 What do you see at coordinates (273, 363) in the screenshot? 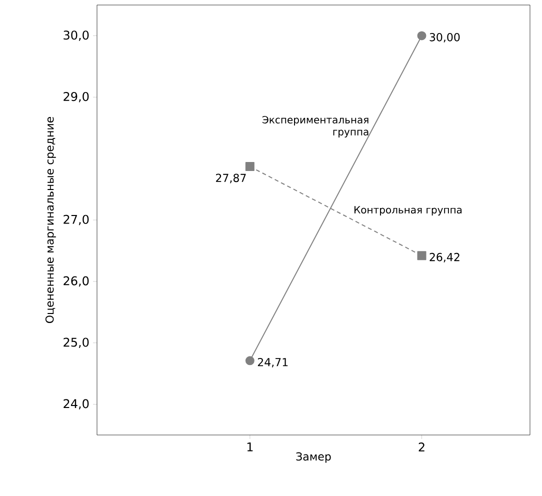
I see `data-label: 24,71` at bounding box center [273, 363].